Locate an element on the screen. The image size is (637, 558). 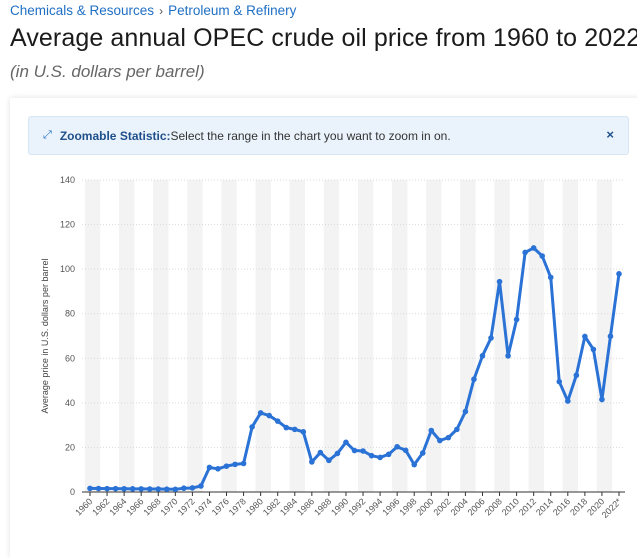
y-tick-label: 40 is located at coordinates (70, 403).